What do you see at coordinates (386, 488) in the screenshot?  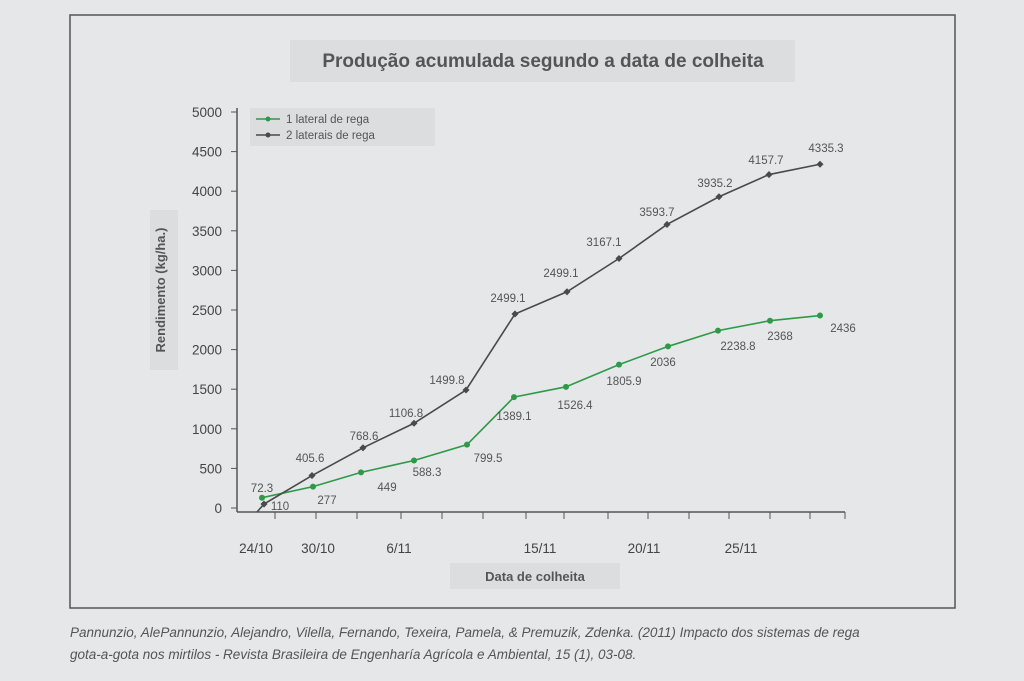 I see `data-label: 449` at bounding box center [386, 488].